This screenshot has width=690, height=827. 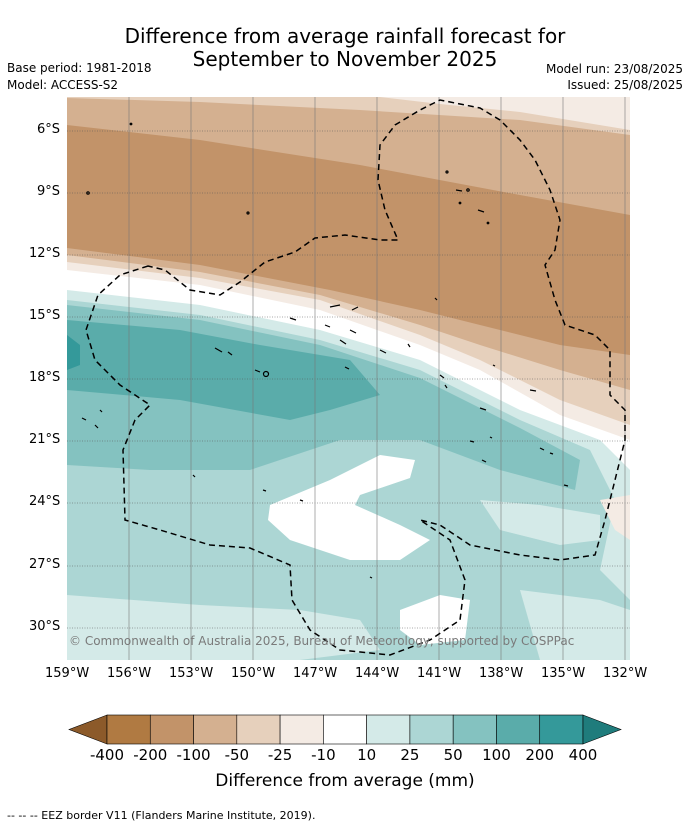 I want to click on colorbar-tick-label: -200, so click(x=150, y=755).